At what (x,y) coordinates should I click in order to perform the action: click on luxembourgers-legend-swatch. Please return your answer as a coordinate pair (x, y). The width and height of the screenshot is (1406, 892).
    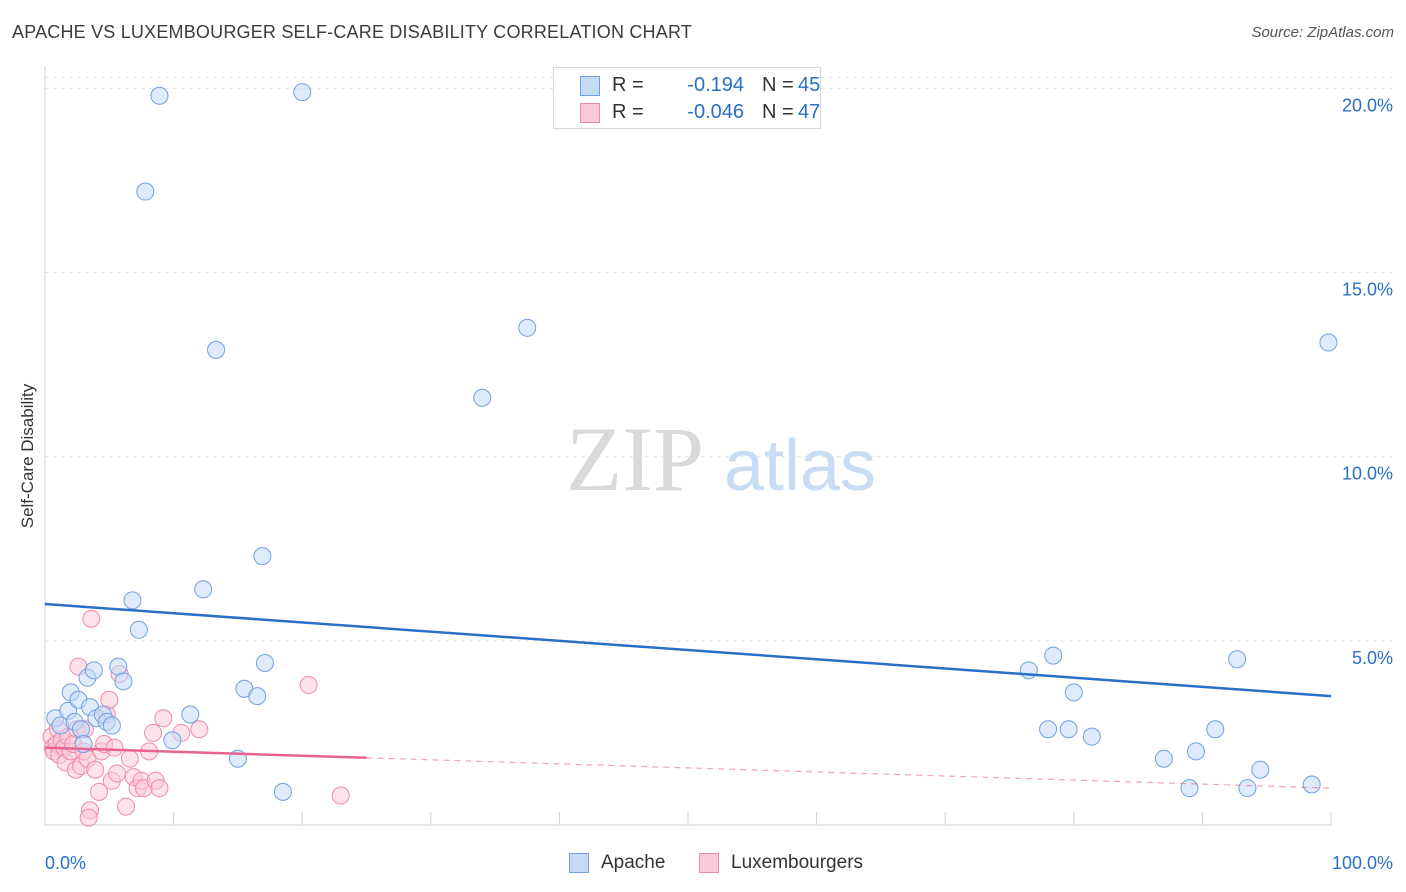
    Looking at the image, I should click on (709, 863).